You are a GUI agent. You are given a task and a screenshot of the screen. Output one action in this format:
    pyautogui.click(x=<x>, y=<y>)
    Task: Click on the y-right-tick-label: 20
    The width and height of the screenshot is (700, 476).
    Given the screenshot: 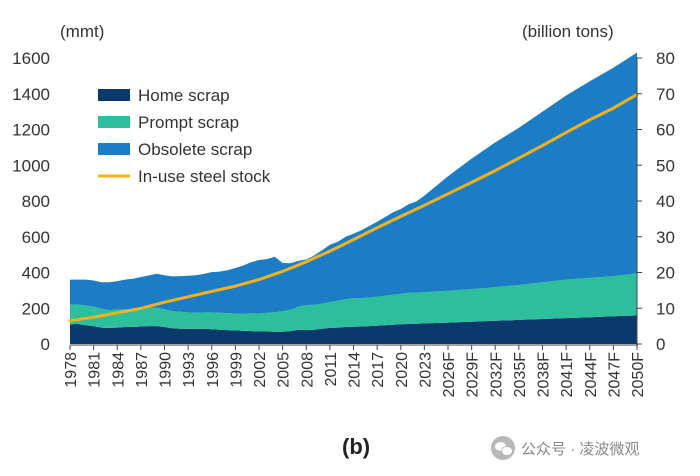 What is the action you would take?
    pyautogui.click(x=665, y=273)
    